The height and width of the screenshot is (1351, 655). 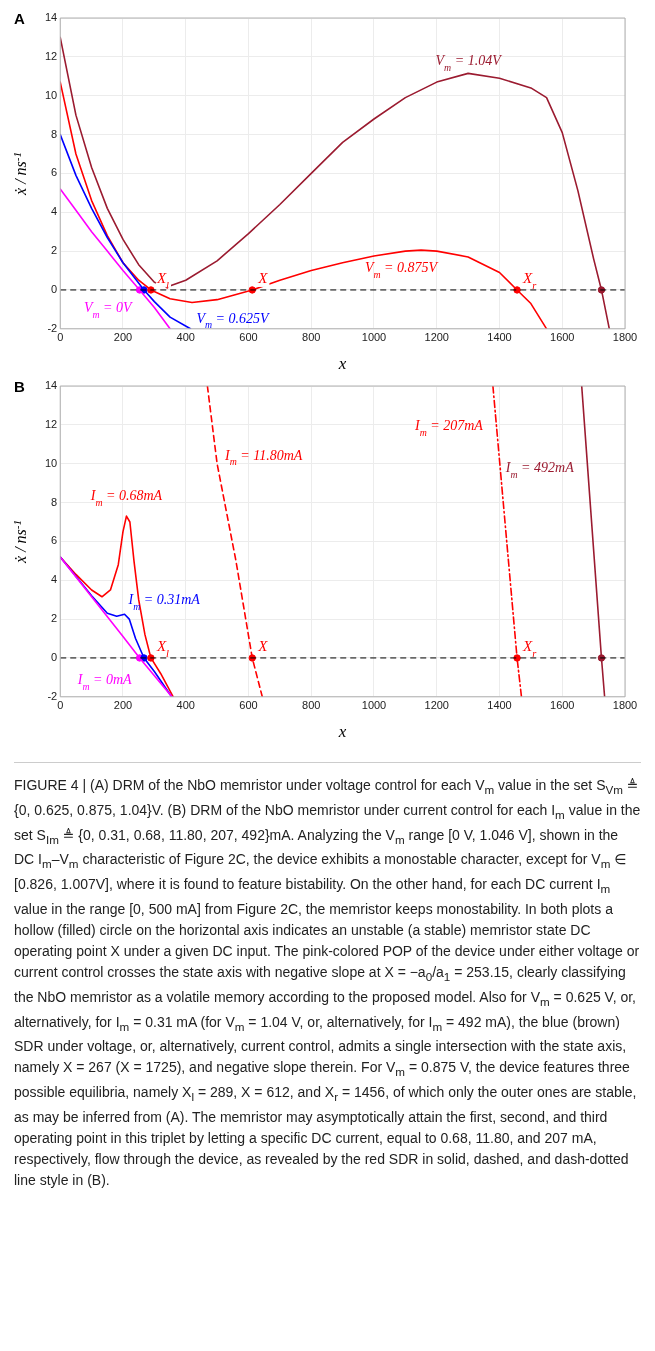 What do you see at coordinates (19, 386) in the screenshot?
I see `chart-title: B` at bounding box center [19, 386].